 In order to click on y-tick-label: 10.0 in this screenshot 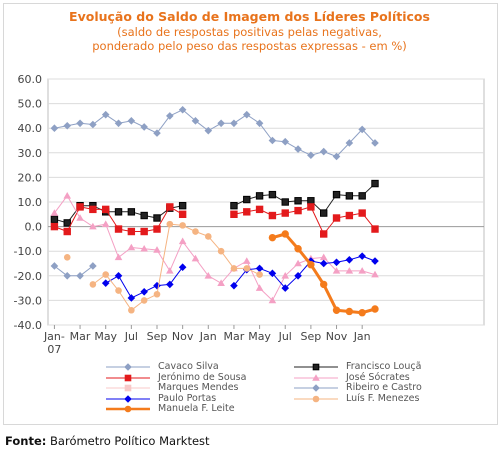, I will do `click(30, 202)`.